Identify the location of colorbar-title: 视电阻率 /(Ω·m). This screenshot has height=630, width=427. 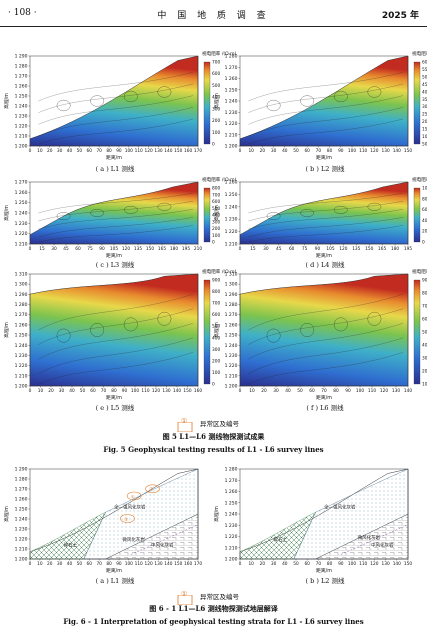
(419, 271).